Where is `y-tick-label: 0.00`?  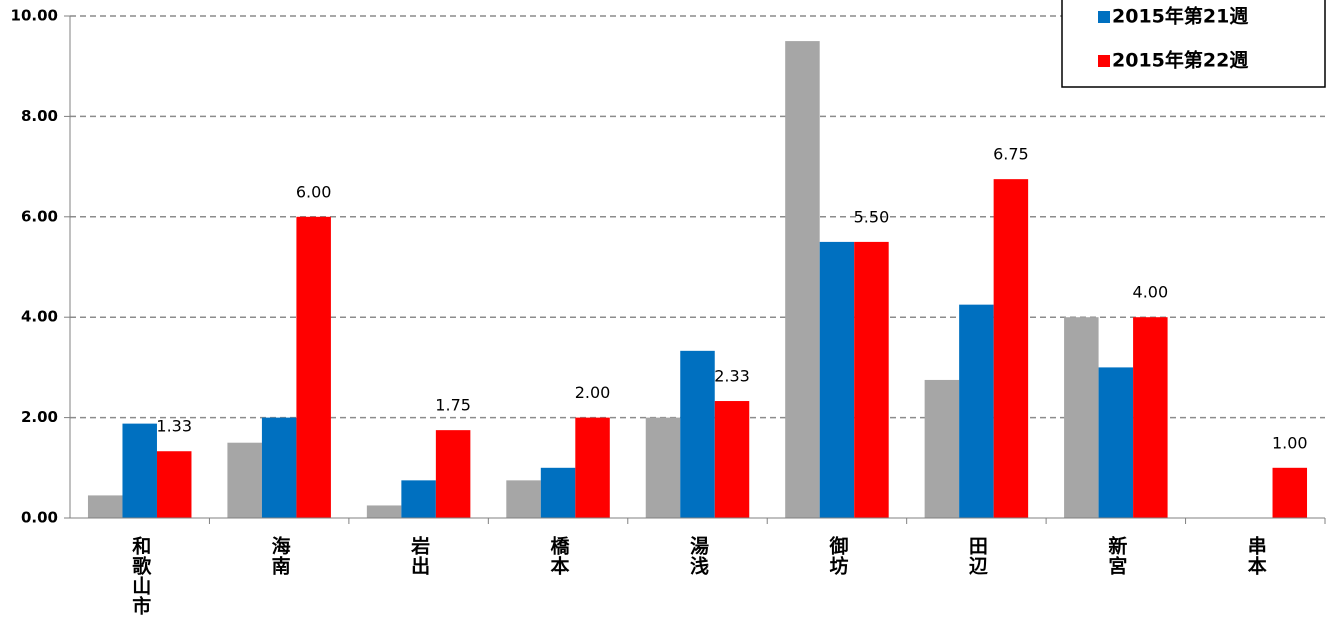
y-tick-label: 0.00 is located at coordinates (39, 518).